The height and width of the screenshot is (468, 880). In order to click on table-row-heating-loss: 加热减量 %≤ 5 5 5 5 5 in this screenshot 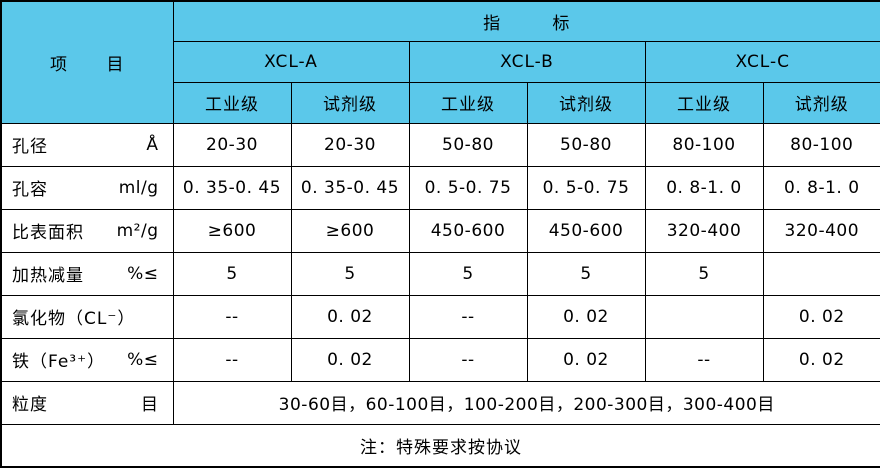, I will do `click(440, 273)`.